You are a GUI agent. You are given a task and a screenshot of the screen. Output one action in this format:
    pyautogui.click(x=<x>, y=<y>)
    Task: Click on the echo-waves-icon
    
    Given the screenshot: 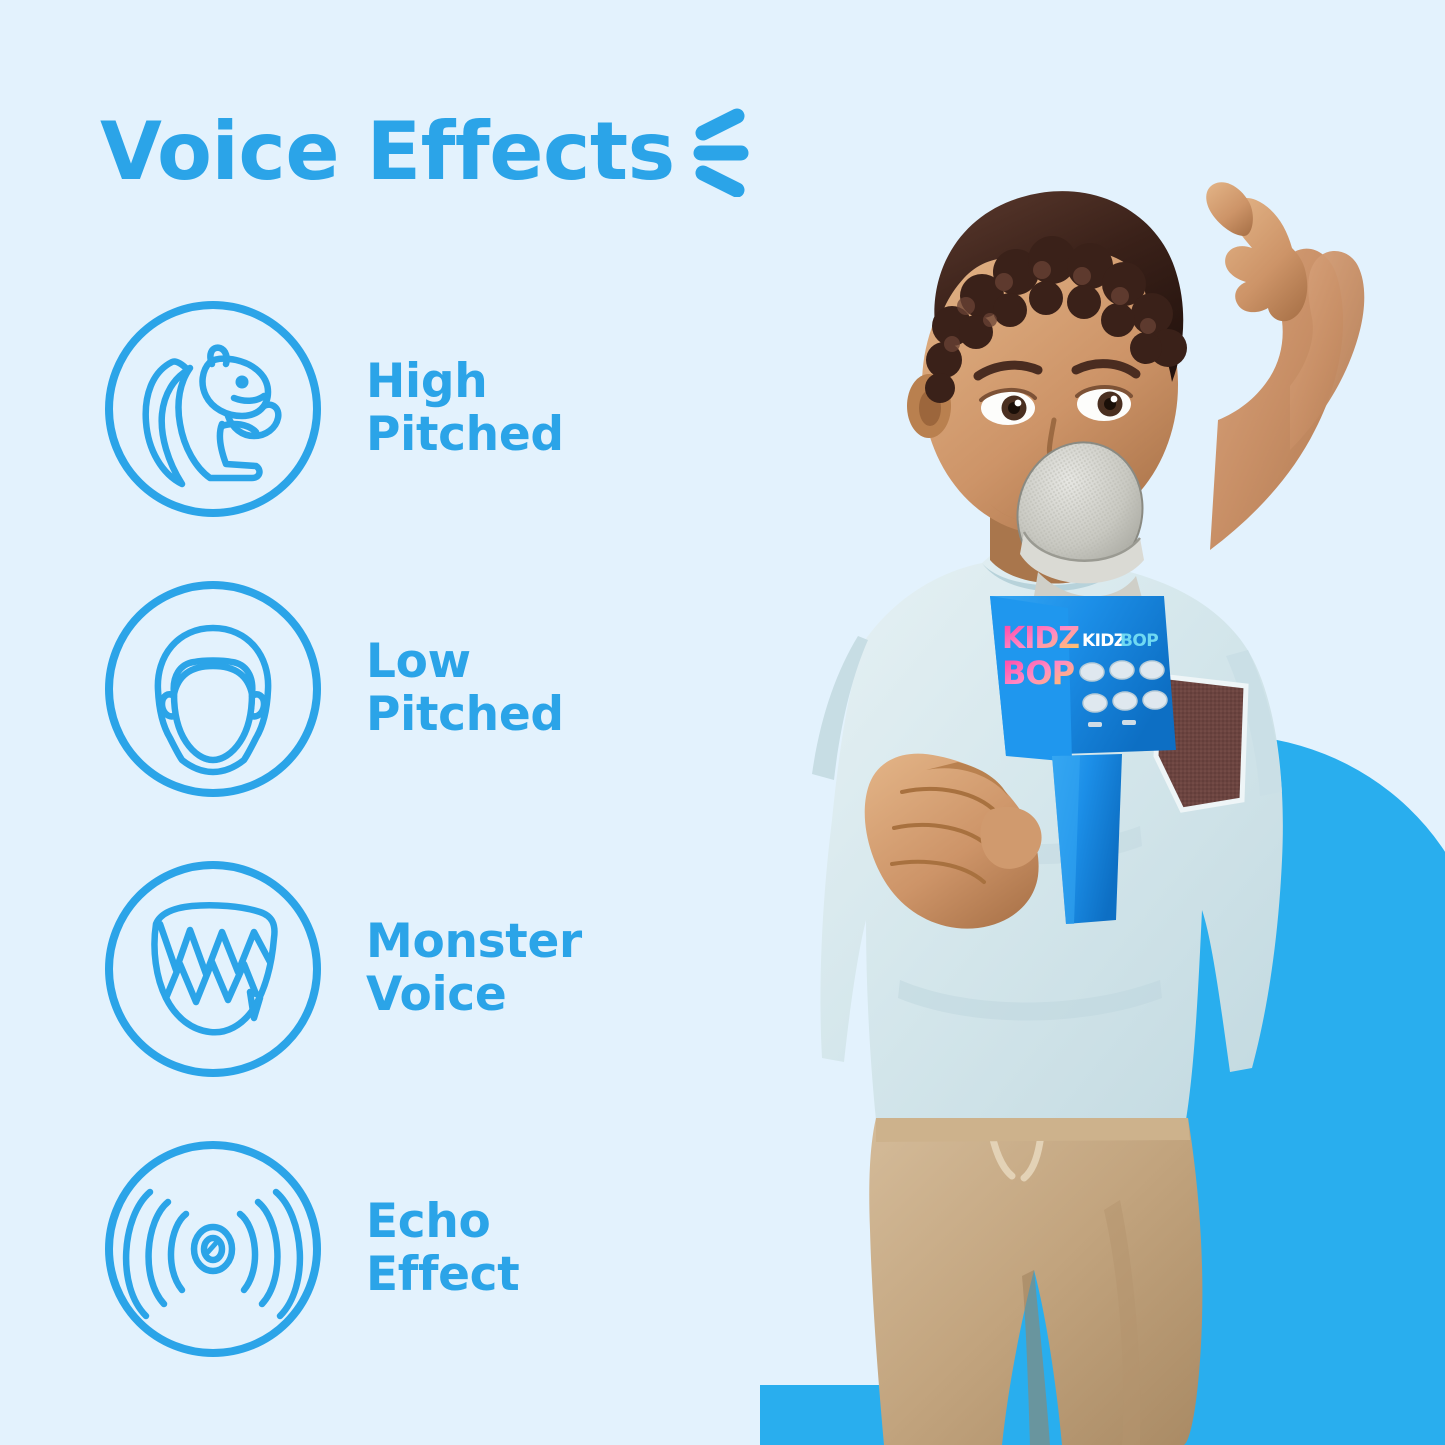 What is the action you would take?
    pyautogui.click(x=213, y=1249)
    